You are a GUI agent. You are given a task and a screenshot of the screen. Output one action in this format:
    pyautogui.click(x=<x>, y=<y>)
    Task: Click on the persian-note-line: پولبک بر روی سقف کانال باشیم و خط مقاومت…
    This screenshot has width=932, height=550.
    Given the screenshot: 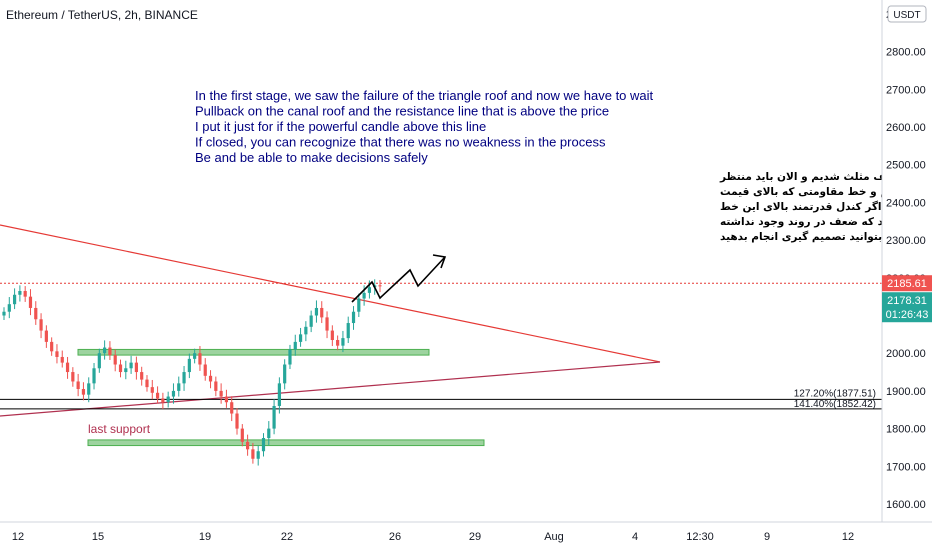 What is the action you would take?
    pyautogui.click(x=826, y=192)
    